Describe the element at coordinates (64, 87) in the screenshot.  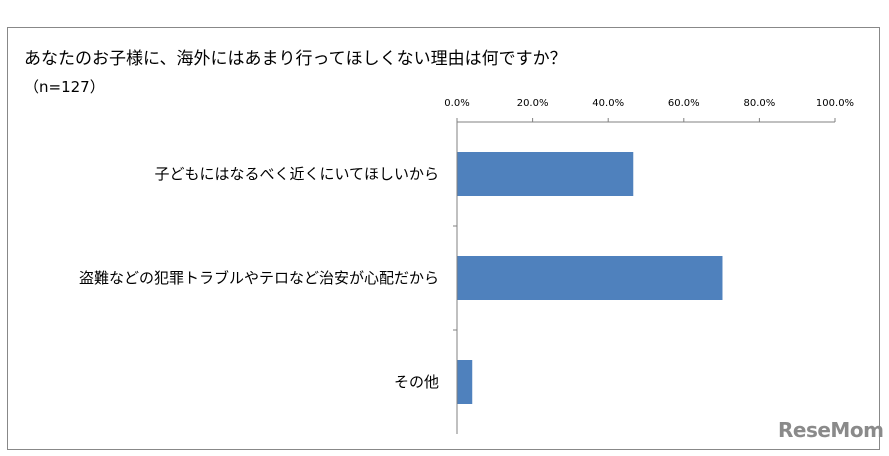
I see `sample-size-note: （n=127）` at that location.